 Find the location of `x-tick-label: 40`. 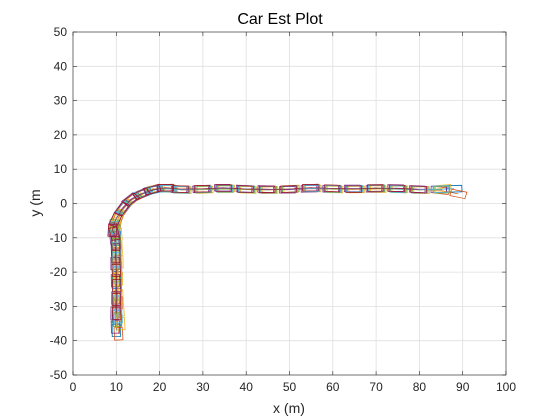

x-tick-label: 40 is located at coordinates (247, 387).